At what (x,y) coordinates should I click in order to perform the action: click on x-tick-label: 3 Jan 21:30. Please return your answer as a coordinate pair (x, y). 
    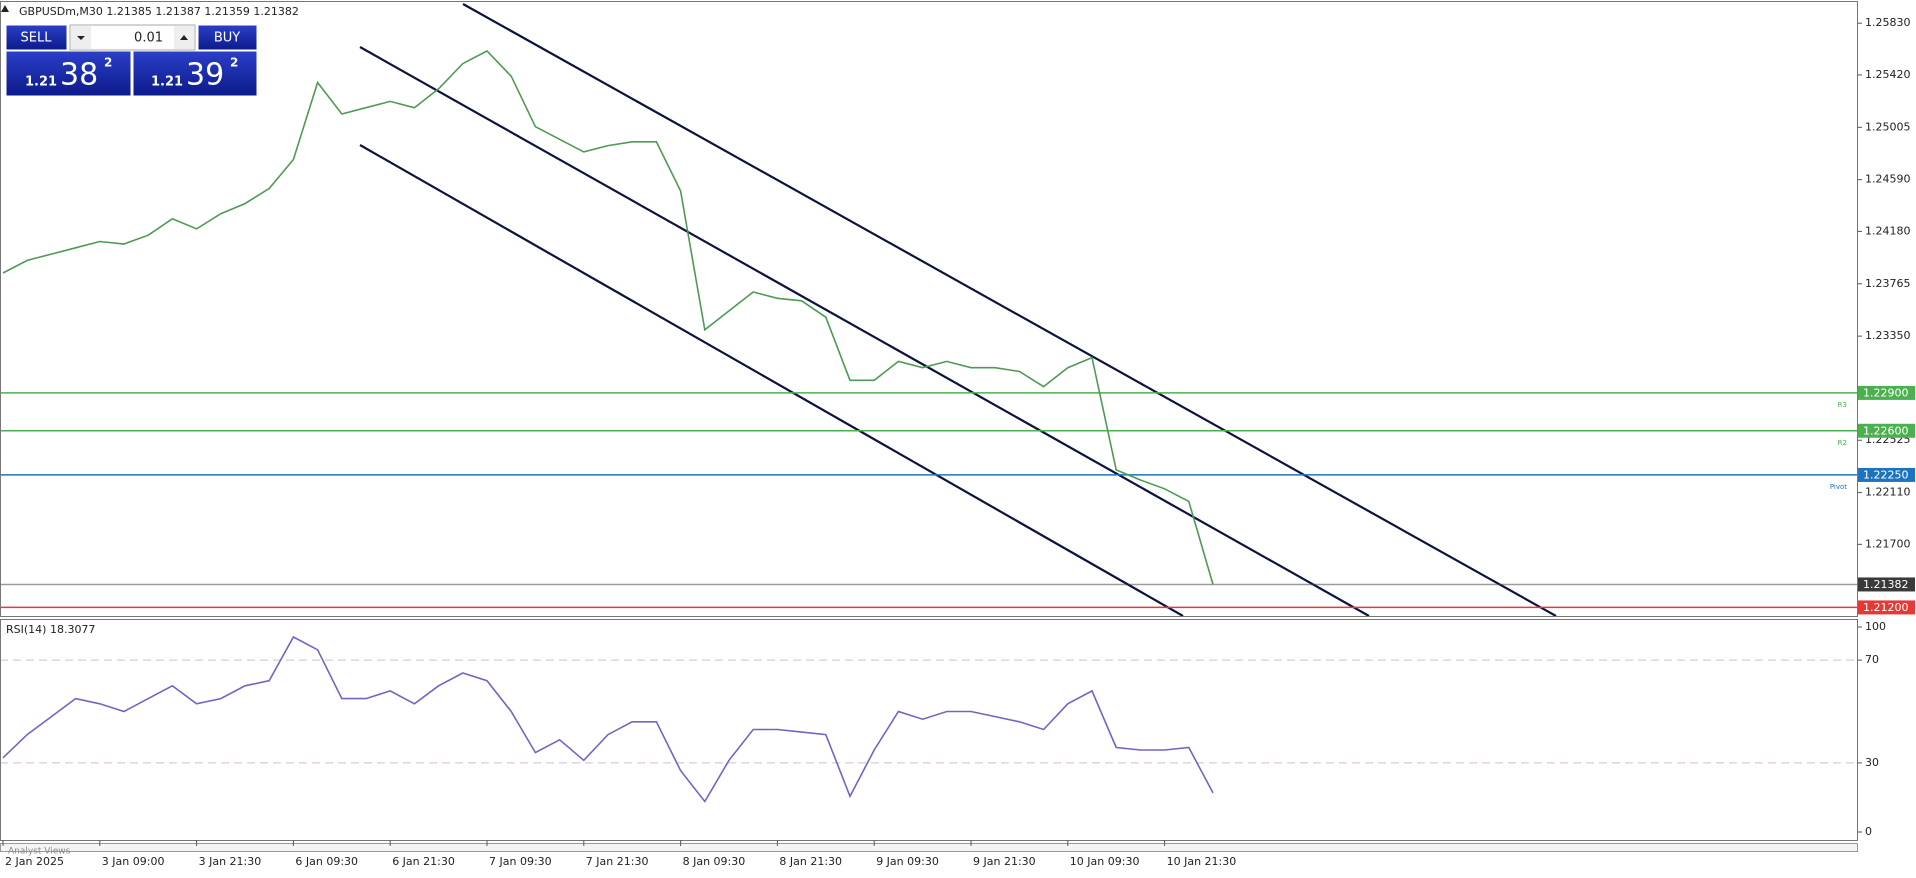
    Looking at the image, I should click on (230, 861).